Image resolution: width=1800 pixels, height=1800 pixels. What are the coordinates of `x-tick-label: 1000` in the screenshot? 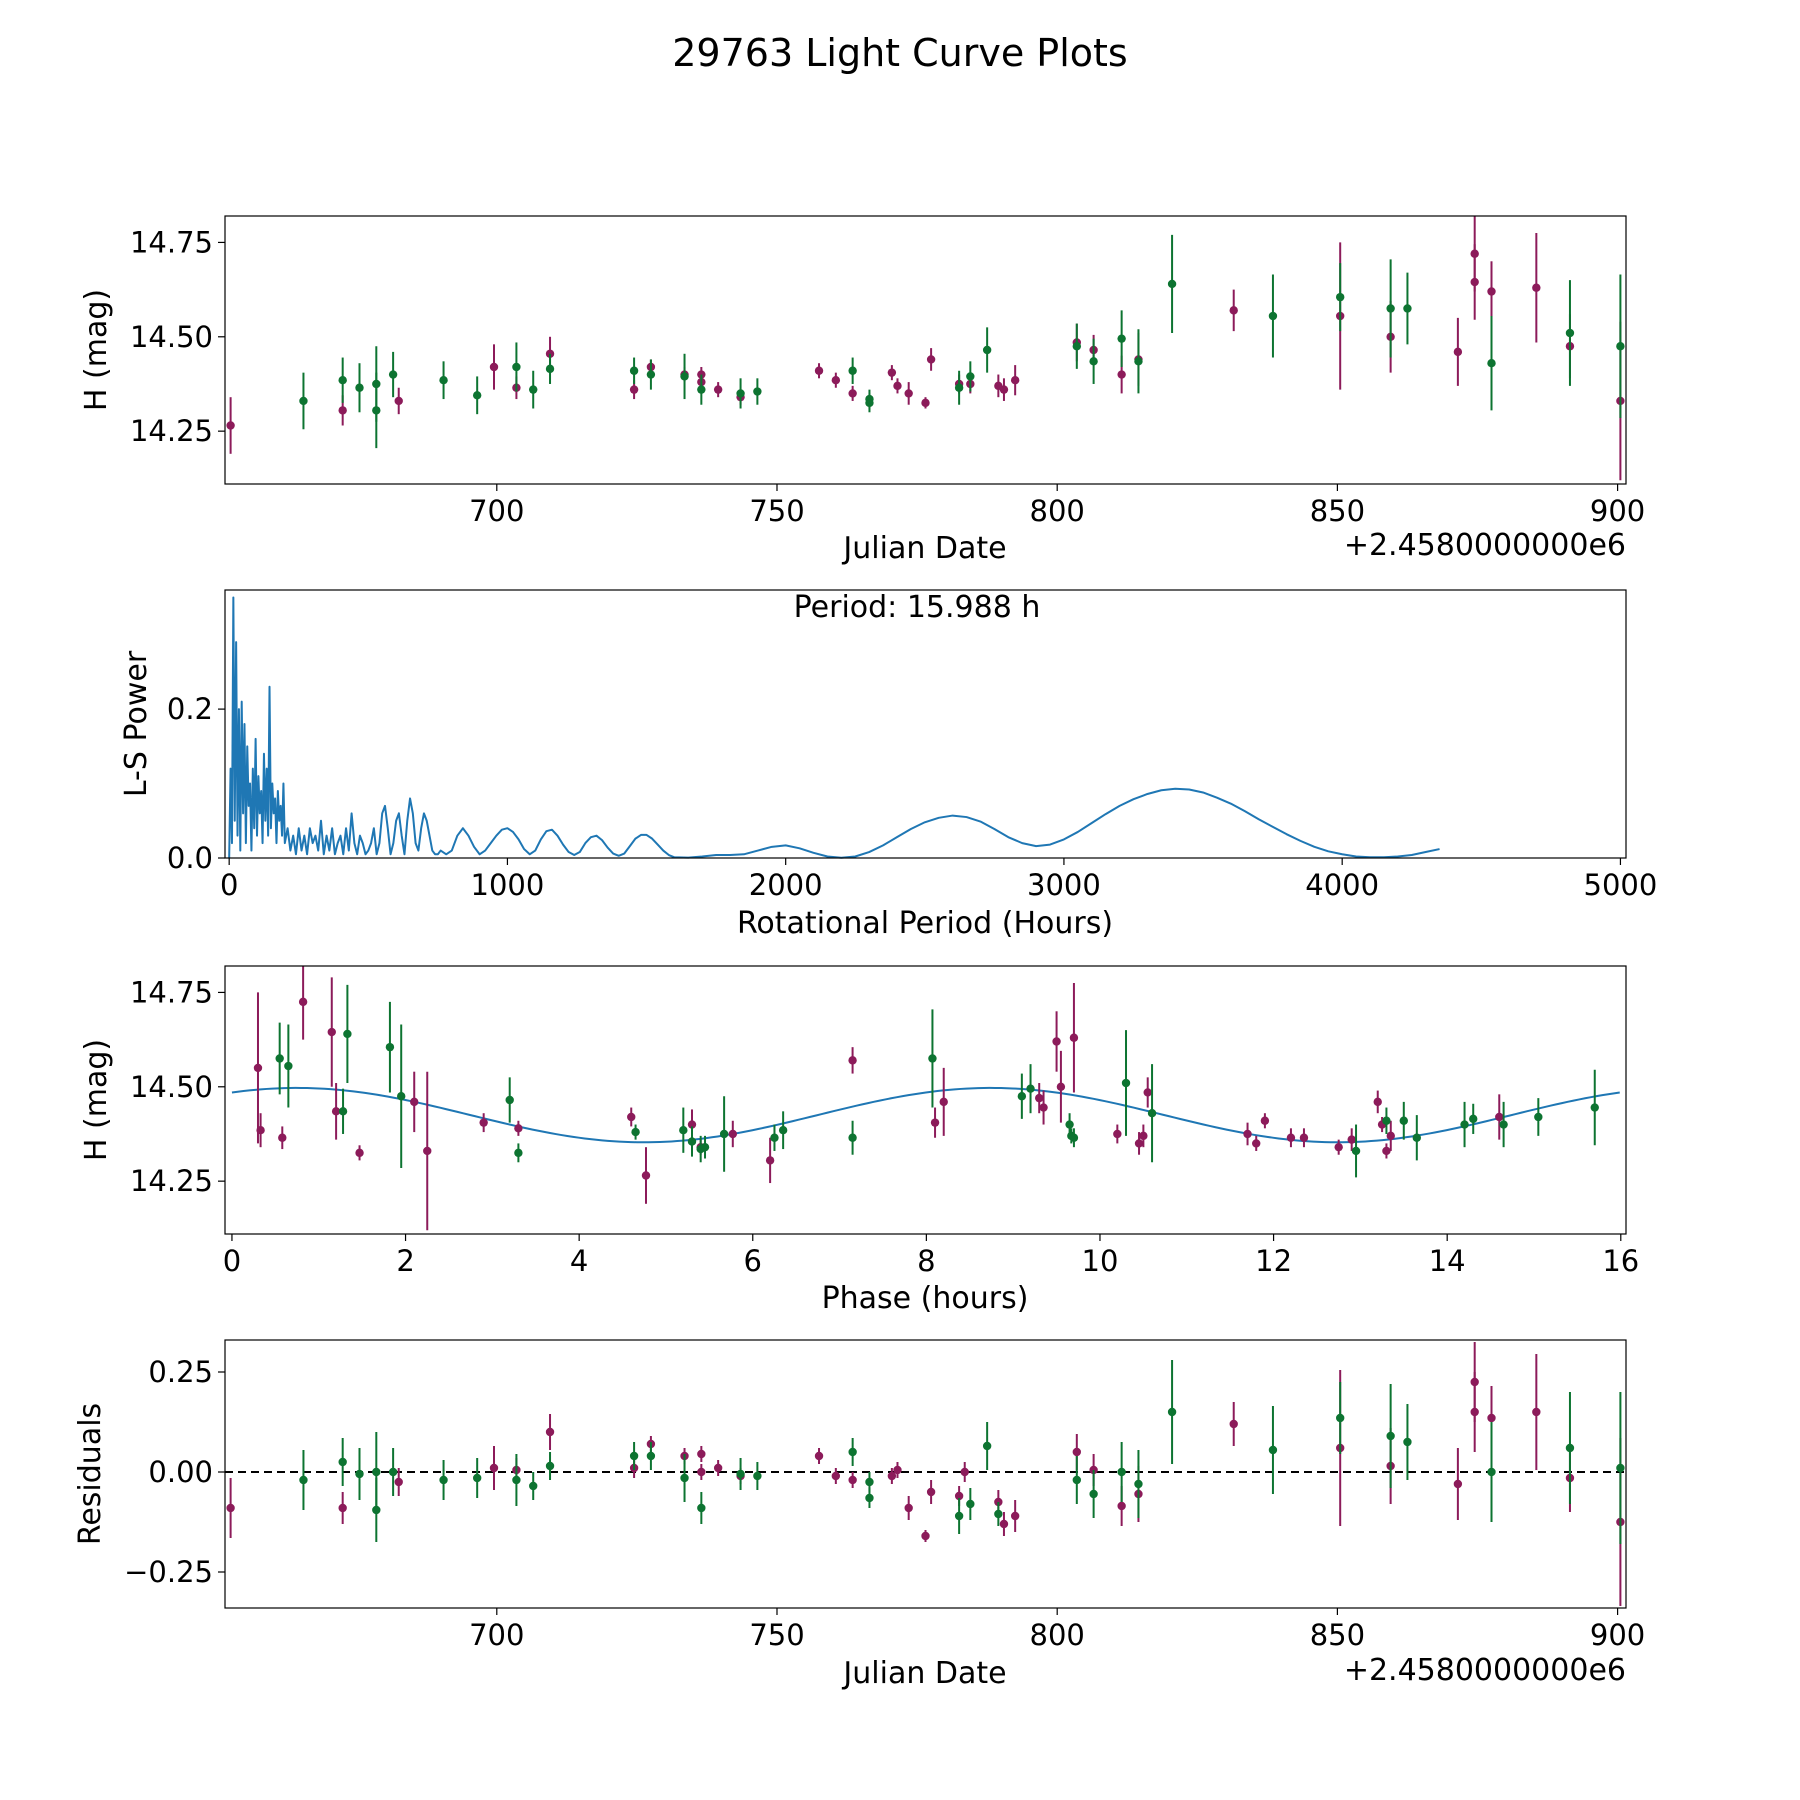 It's located at (508, 885).